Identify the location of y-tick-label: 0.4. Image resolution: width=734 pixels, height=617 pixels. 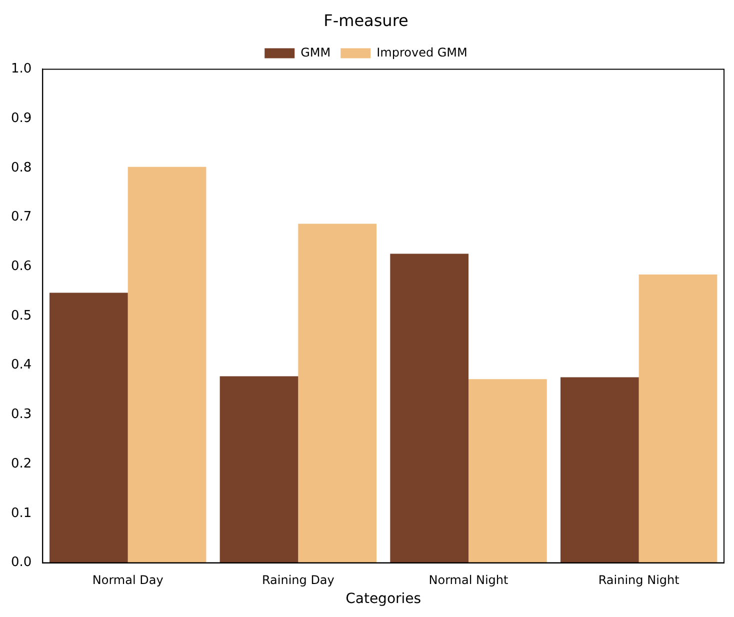
(21, 365).